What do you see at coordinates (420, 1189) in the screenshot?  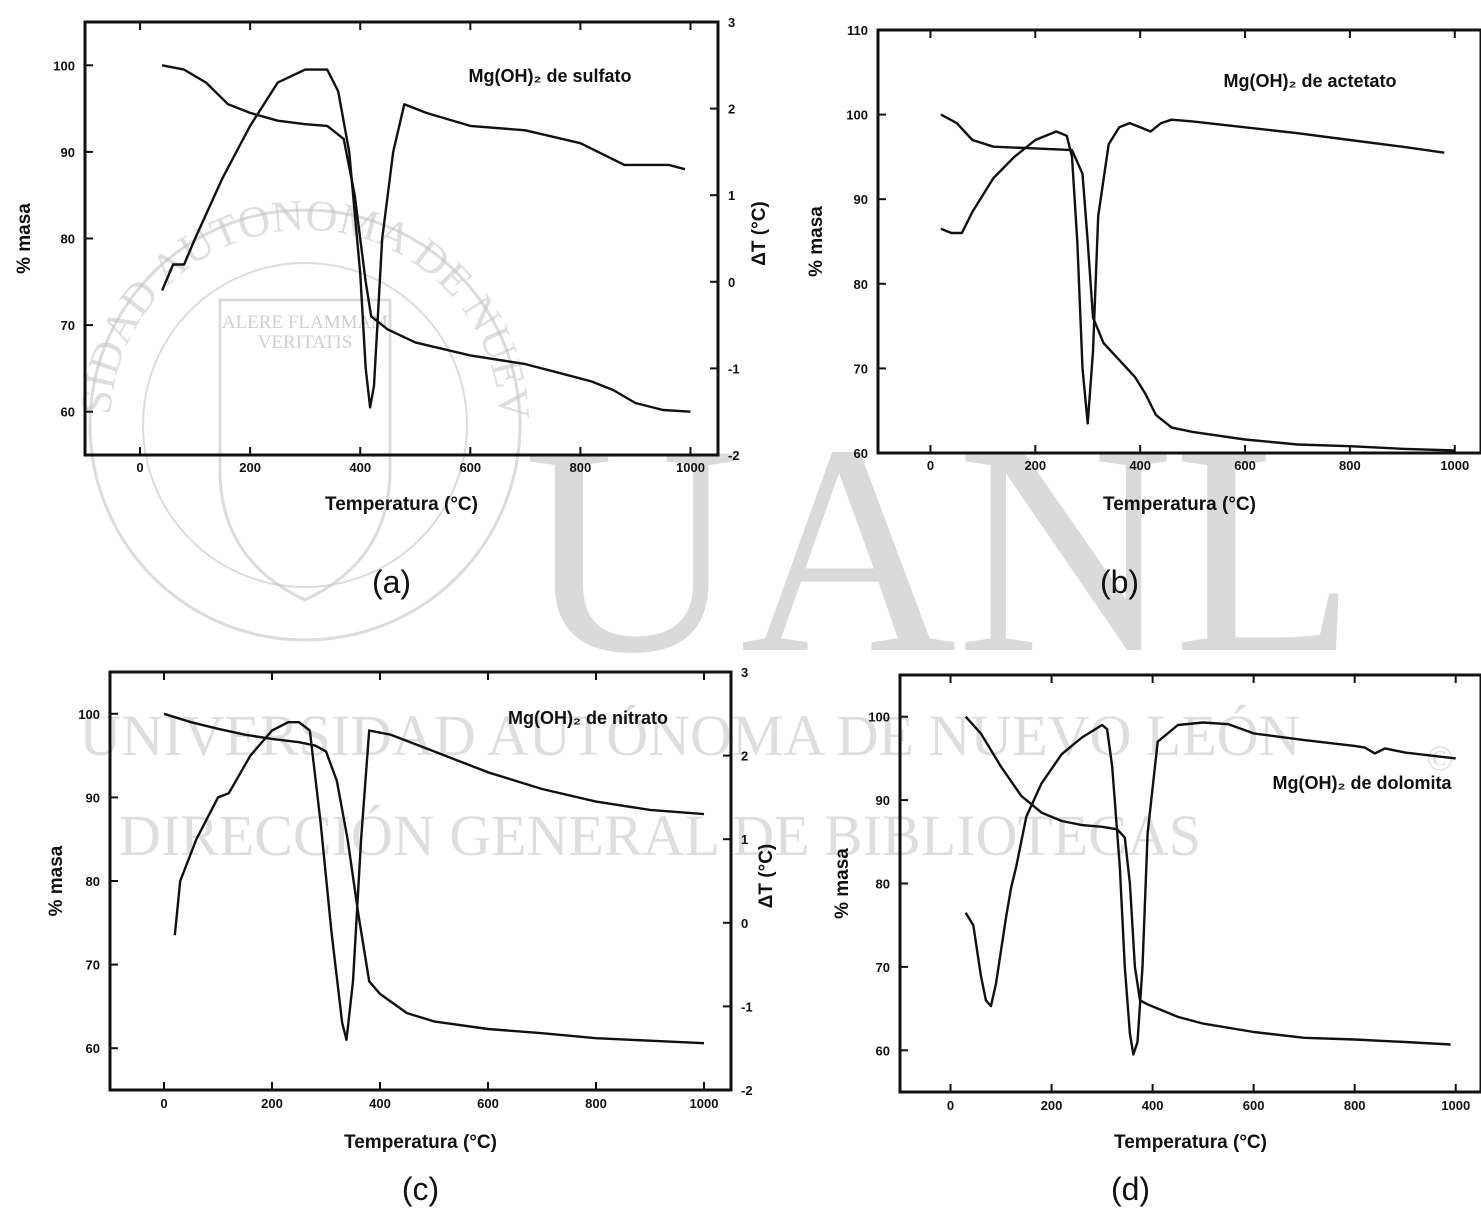 I see `panel-letter: (c)` at bounding box center [420, 1189].